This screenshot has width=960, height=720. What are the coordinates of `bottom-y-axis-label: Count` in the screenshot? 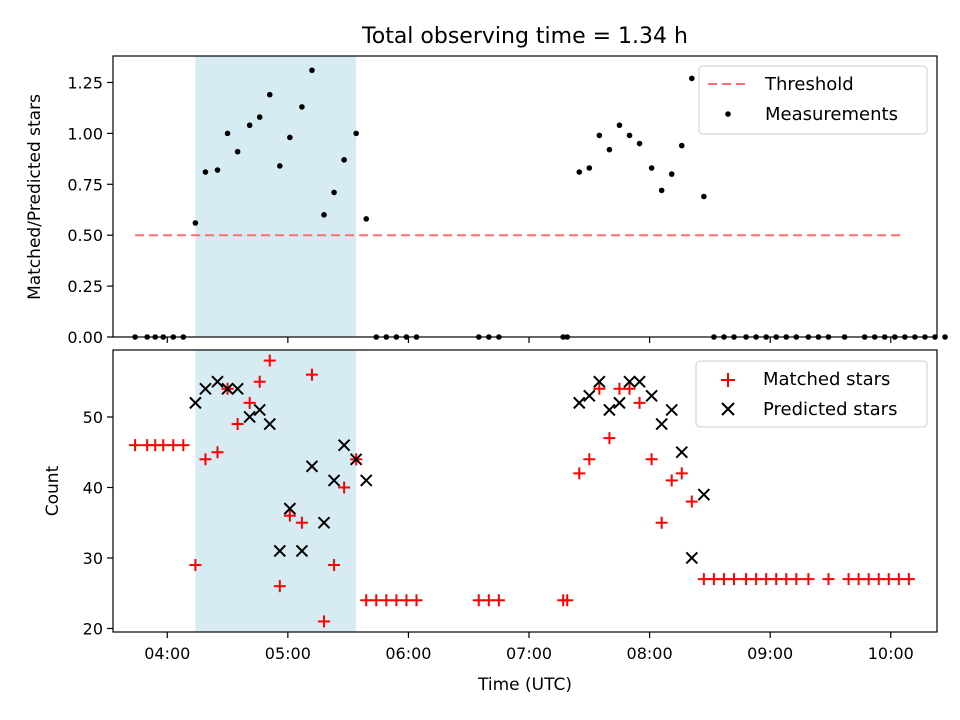 It's located at (53, 490).